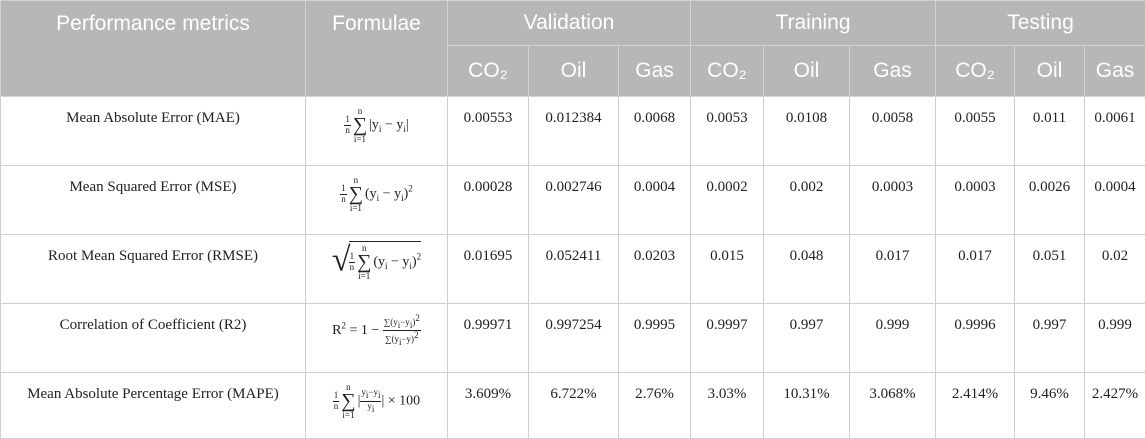 The height and width of the screenshot is (439, 1145). I want to click on value-validation-gas: 0.0068, so click(655, 131).